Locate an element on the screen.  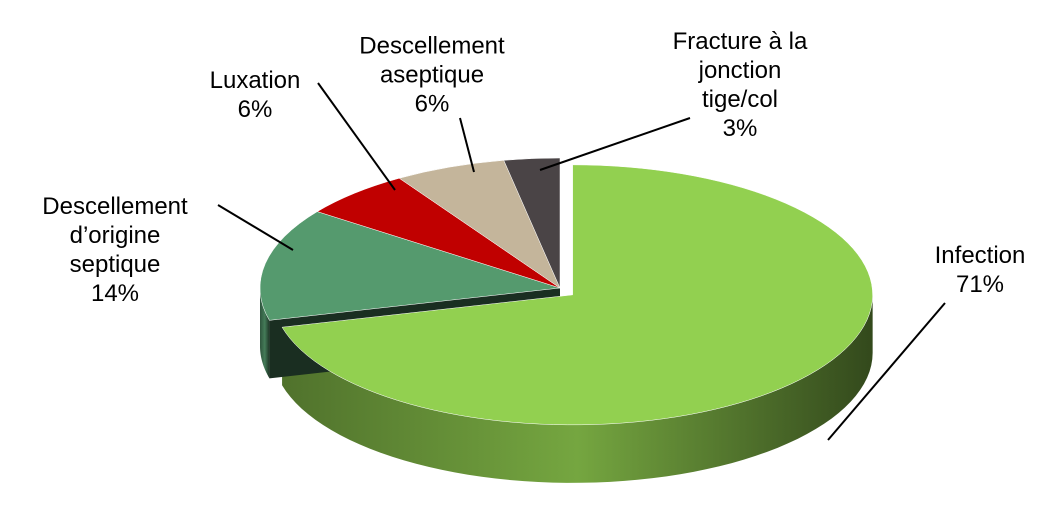
value-label: 14% is located at coordinates (115, 293).